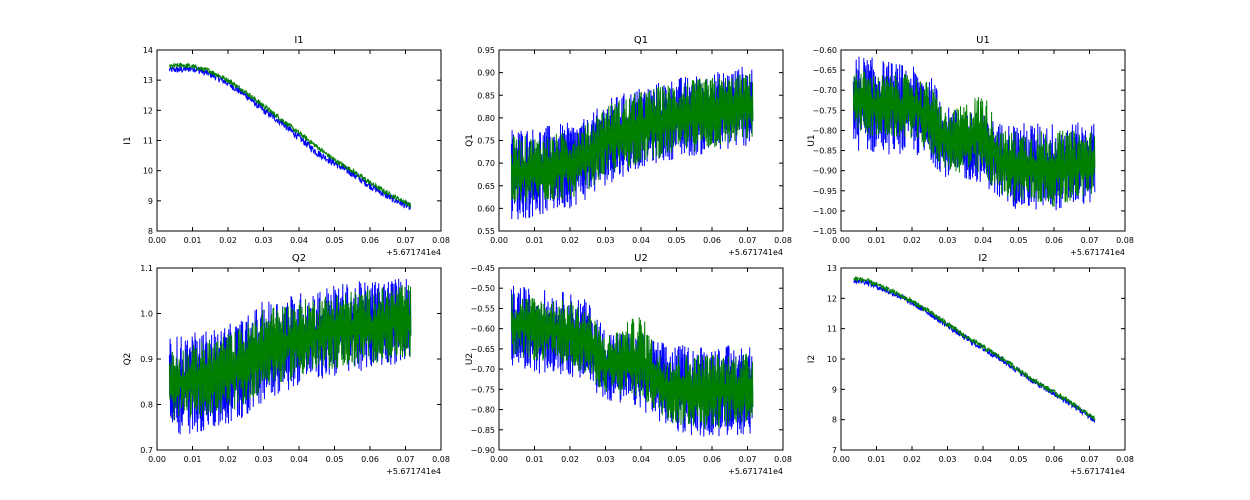  What do you see at coordinates (824, 191) in the screenshot?
I see `y-tick-label: −0.95` at bounding box center [824, 191].